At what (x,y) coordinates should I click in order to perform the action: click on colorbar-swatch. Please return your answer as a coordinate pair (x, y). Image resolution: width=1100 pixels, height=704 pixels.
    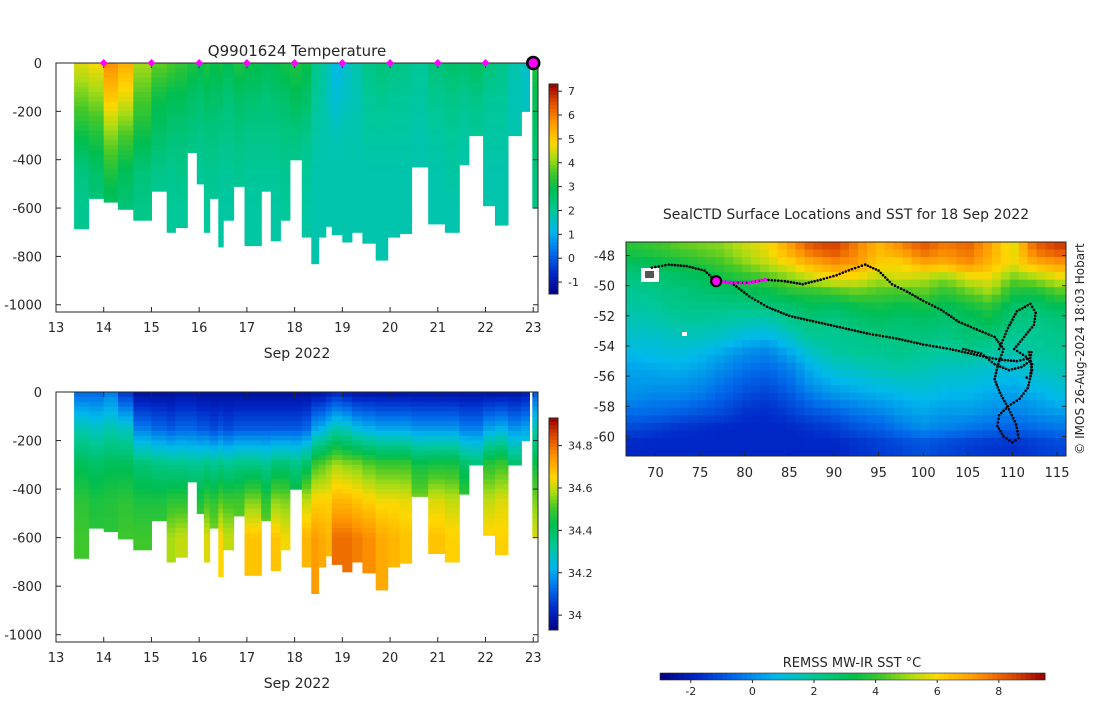
    Looking at the image, I should click on (553, 621).